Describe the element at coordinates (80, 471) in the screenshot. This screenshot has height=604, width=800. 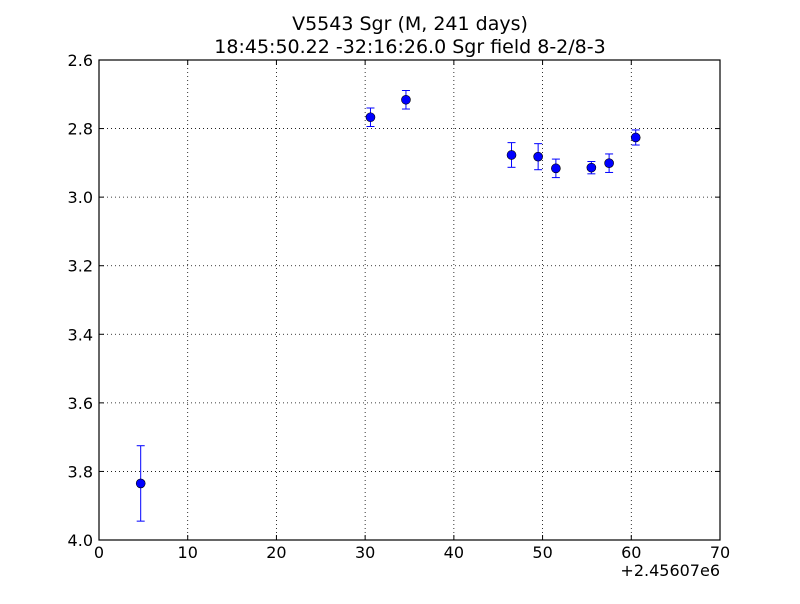
I see `y-tick-label: 3.8` at that location.